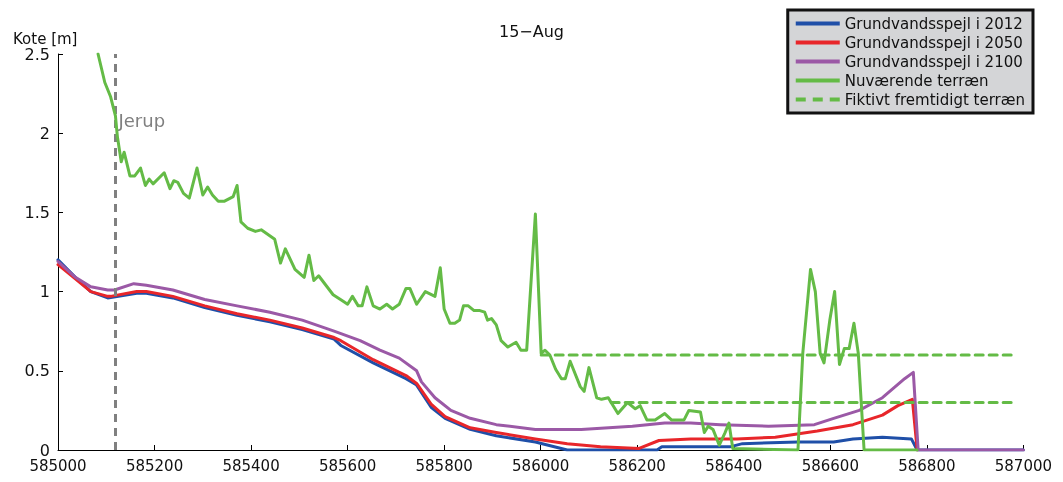 This screenshot has height=482, width=1063. Describe the element at coordinates (141, 120) in the screenshot. I see `ref-line-label: Jerup` at that location.